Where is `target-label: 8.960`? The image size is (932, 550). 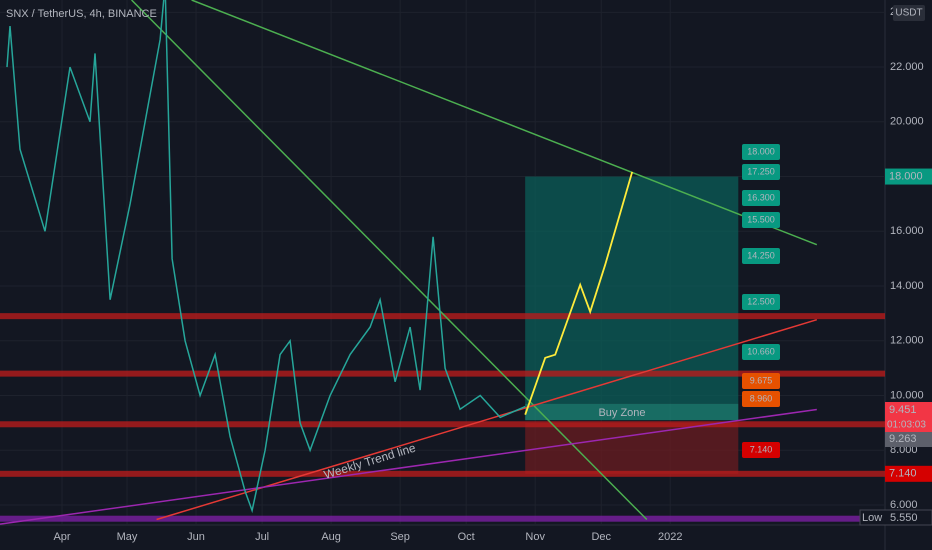 target-label: 8.960 is located at coordinates (761, 398).